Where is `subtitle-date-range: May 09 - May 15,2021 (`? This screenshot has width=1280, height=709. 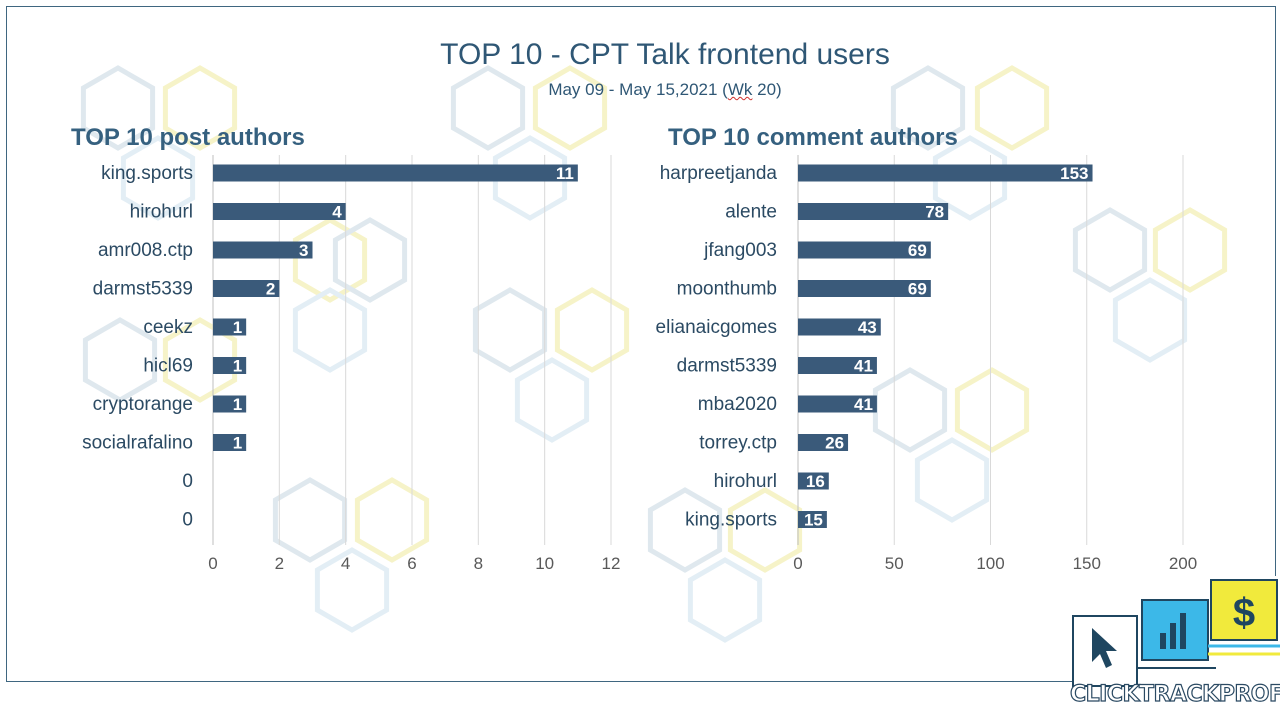 subtitle-date-range: May 09 - May 15,2021 ( is located at coordinates (638, 89).